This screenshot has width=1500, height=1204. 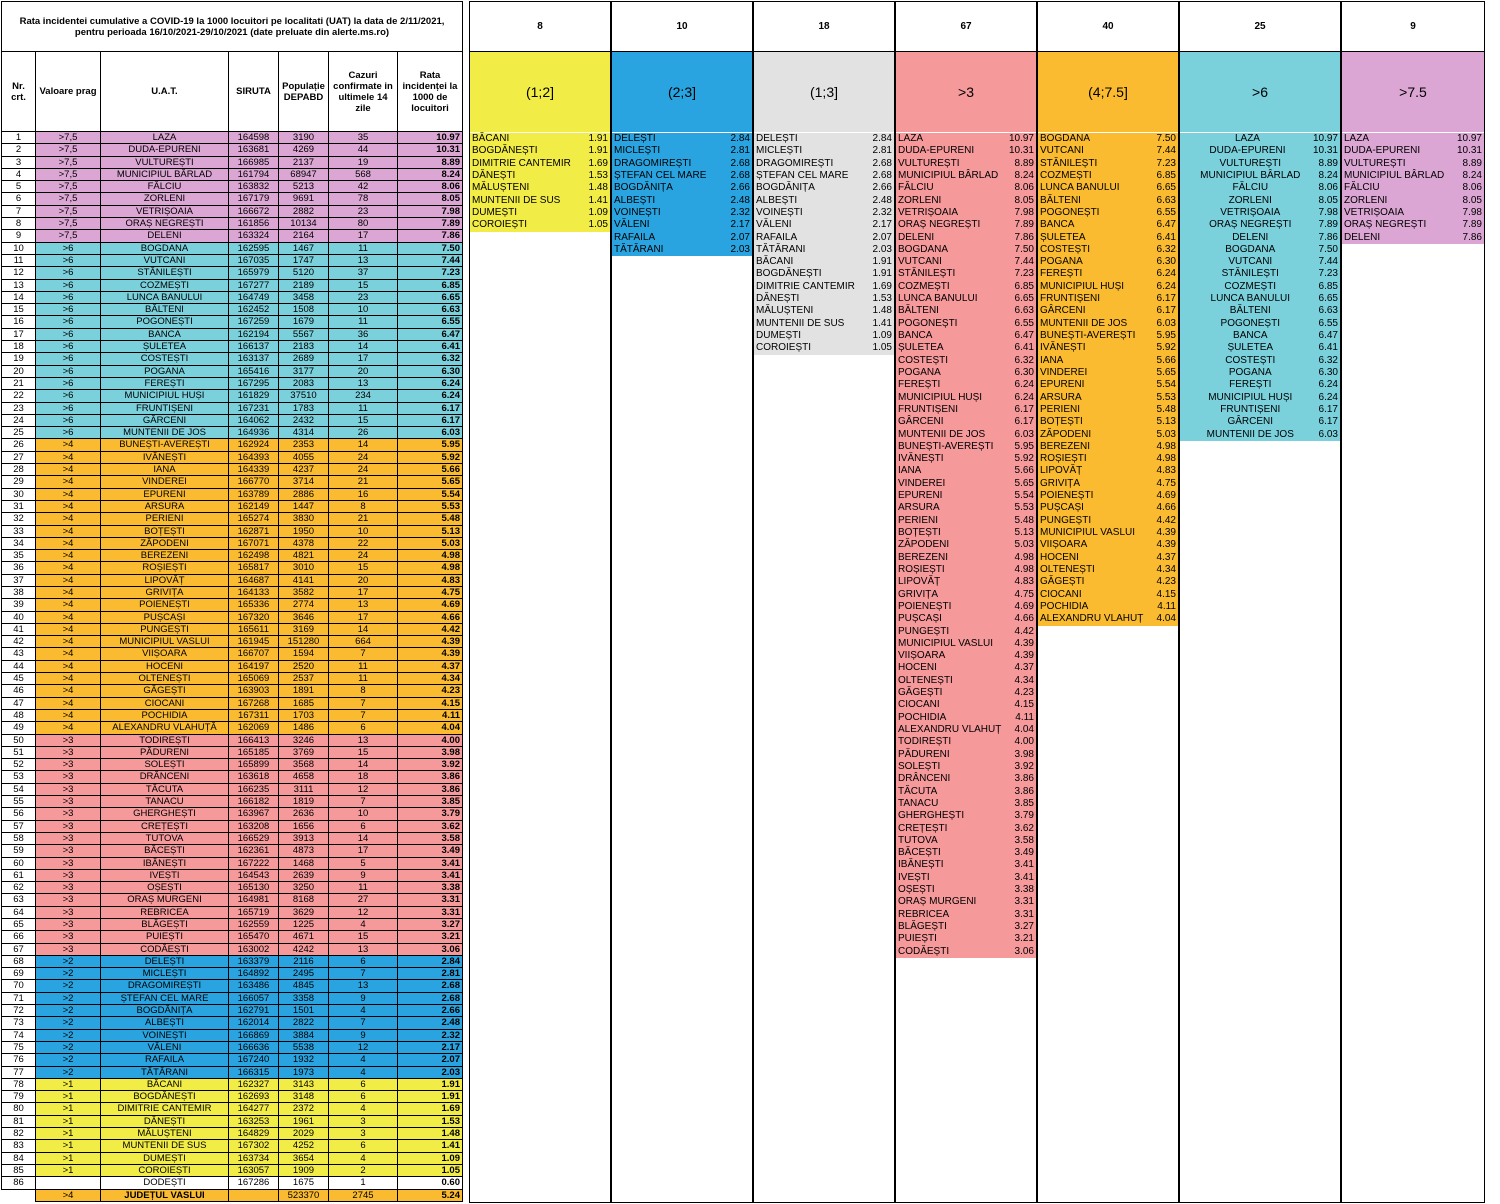 I want to click on table-row: 27 >4 IVĂNEȘTI 164393 4055 24 5.92, so click(x=232, y=457).